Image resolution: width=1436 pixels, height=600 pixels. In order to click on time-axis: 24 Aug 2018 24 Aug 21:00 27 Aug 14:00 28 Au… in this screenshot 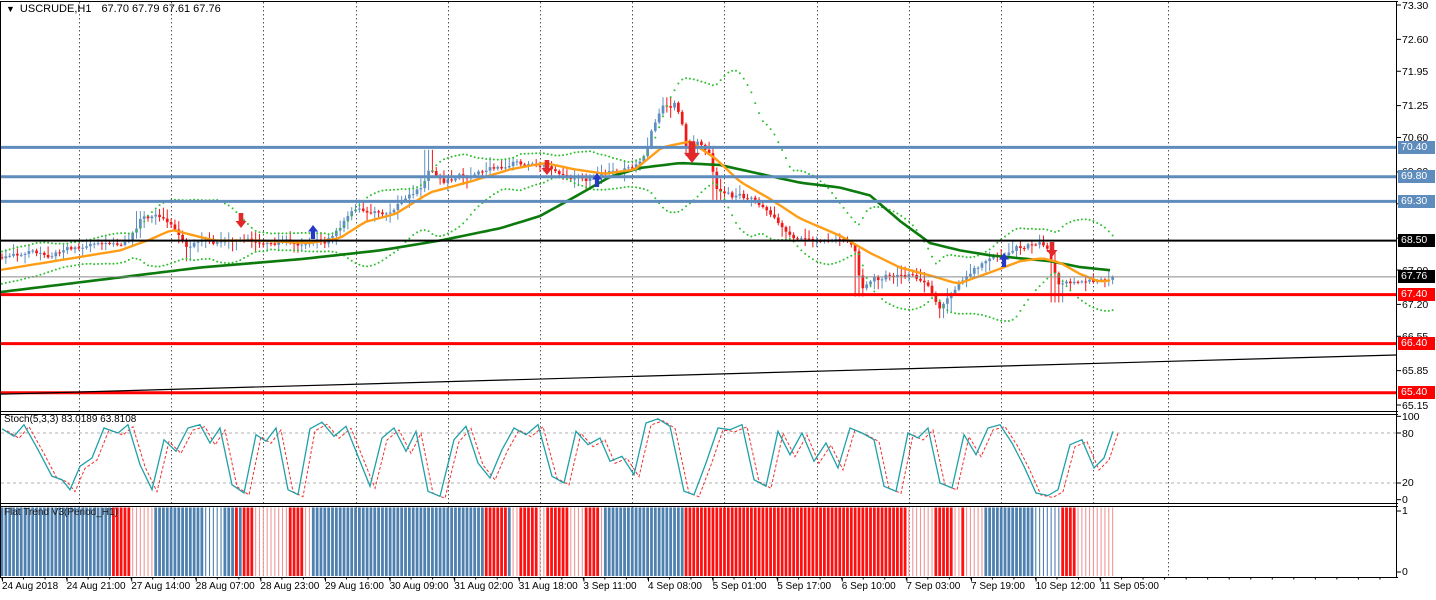, I will do `click(698, 589)`.